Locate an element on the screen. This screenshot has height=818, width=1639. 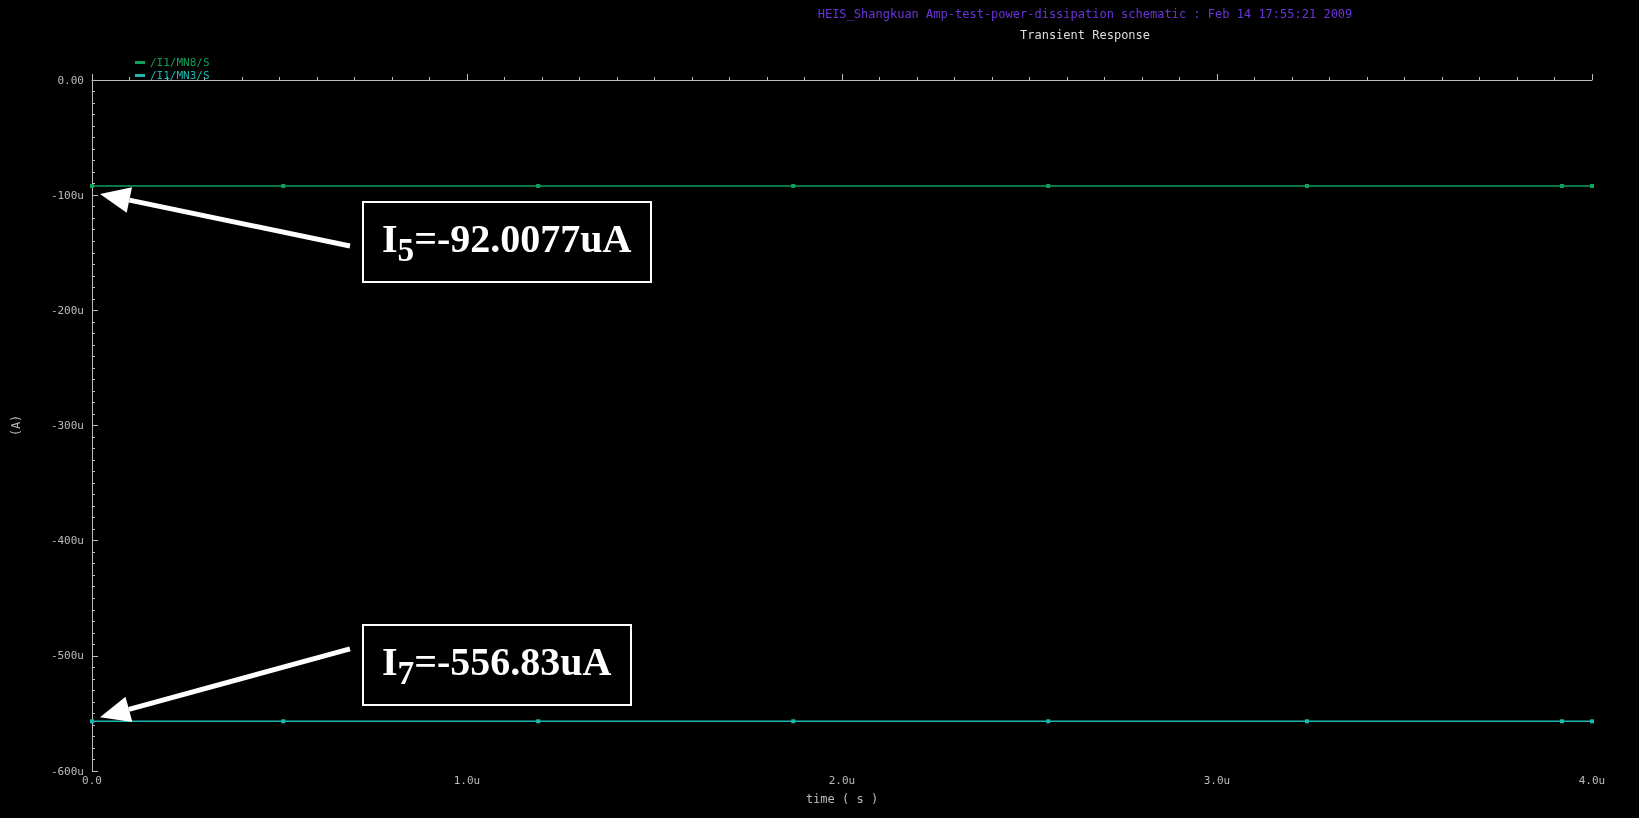
chart-subtitle: HEIS_Shangkuan Amp-test-power-dissipation schematic : Feb 14 17:55:21 2009 is located at coordinates (1085, 14).